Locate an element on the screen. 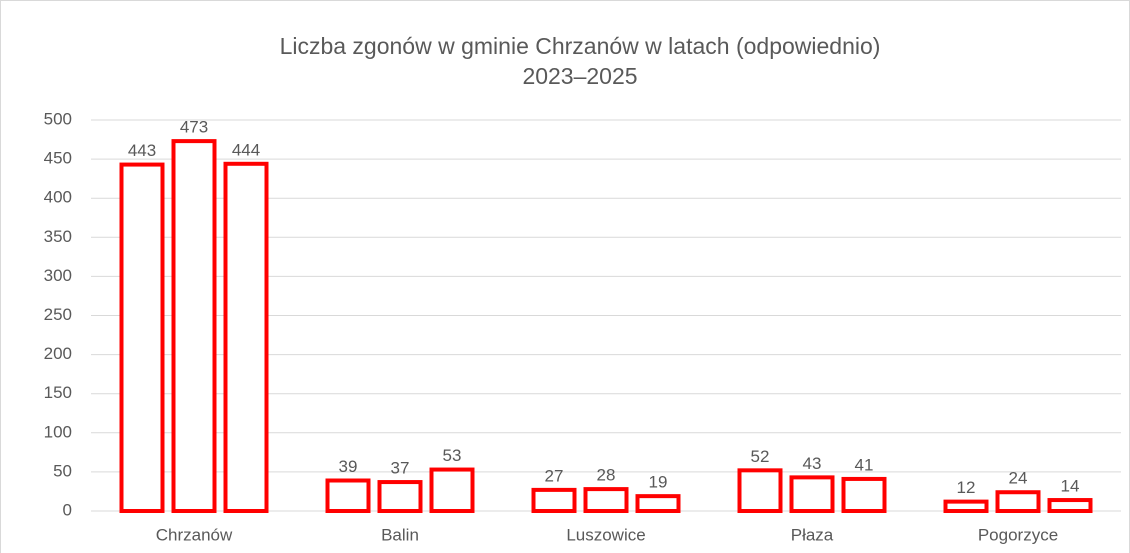 Image resolution: width=1130 pixels, height=553 pixels. y-tick-label: 100 is located at coordinates (58, 431).